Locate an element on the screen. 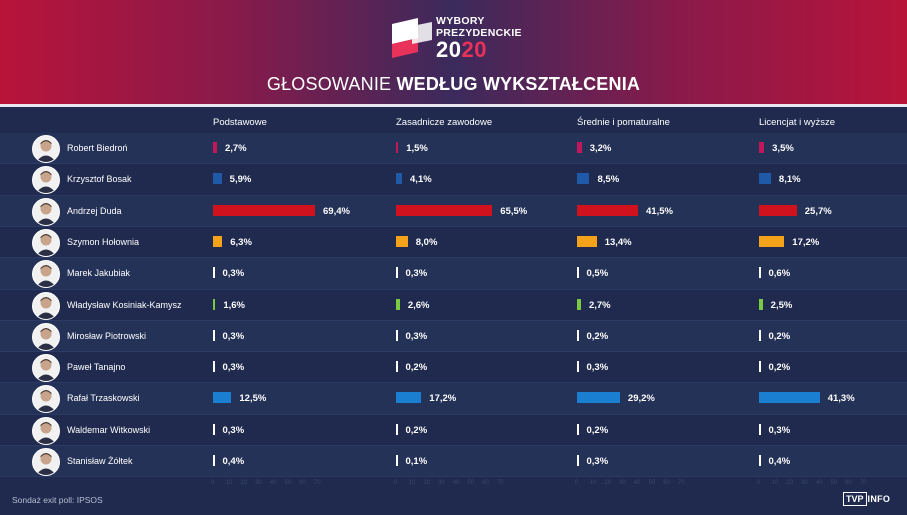 The width and height of the screenshot is (907, 515). tvp-logo-info: INFO is located at coordinates (879, 499).